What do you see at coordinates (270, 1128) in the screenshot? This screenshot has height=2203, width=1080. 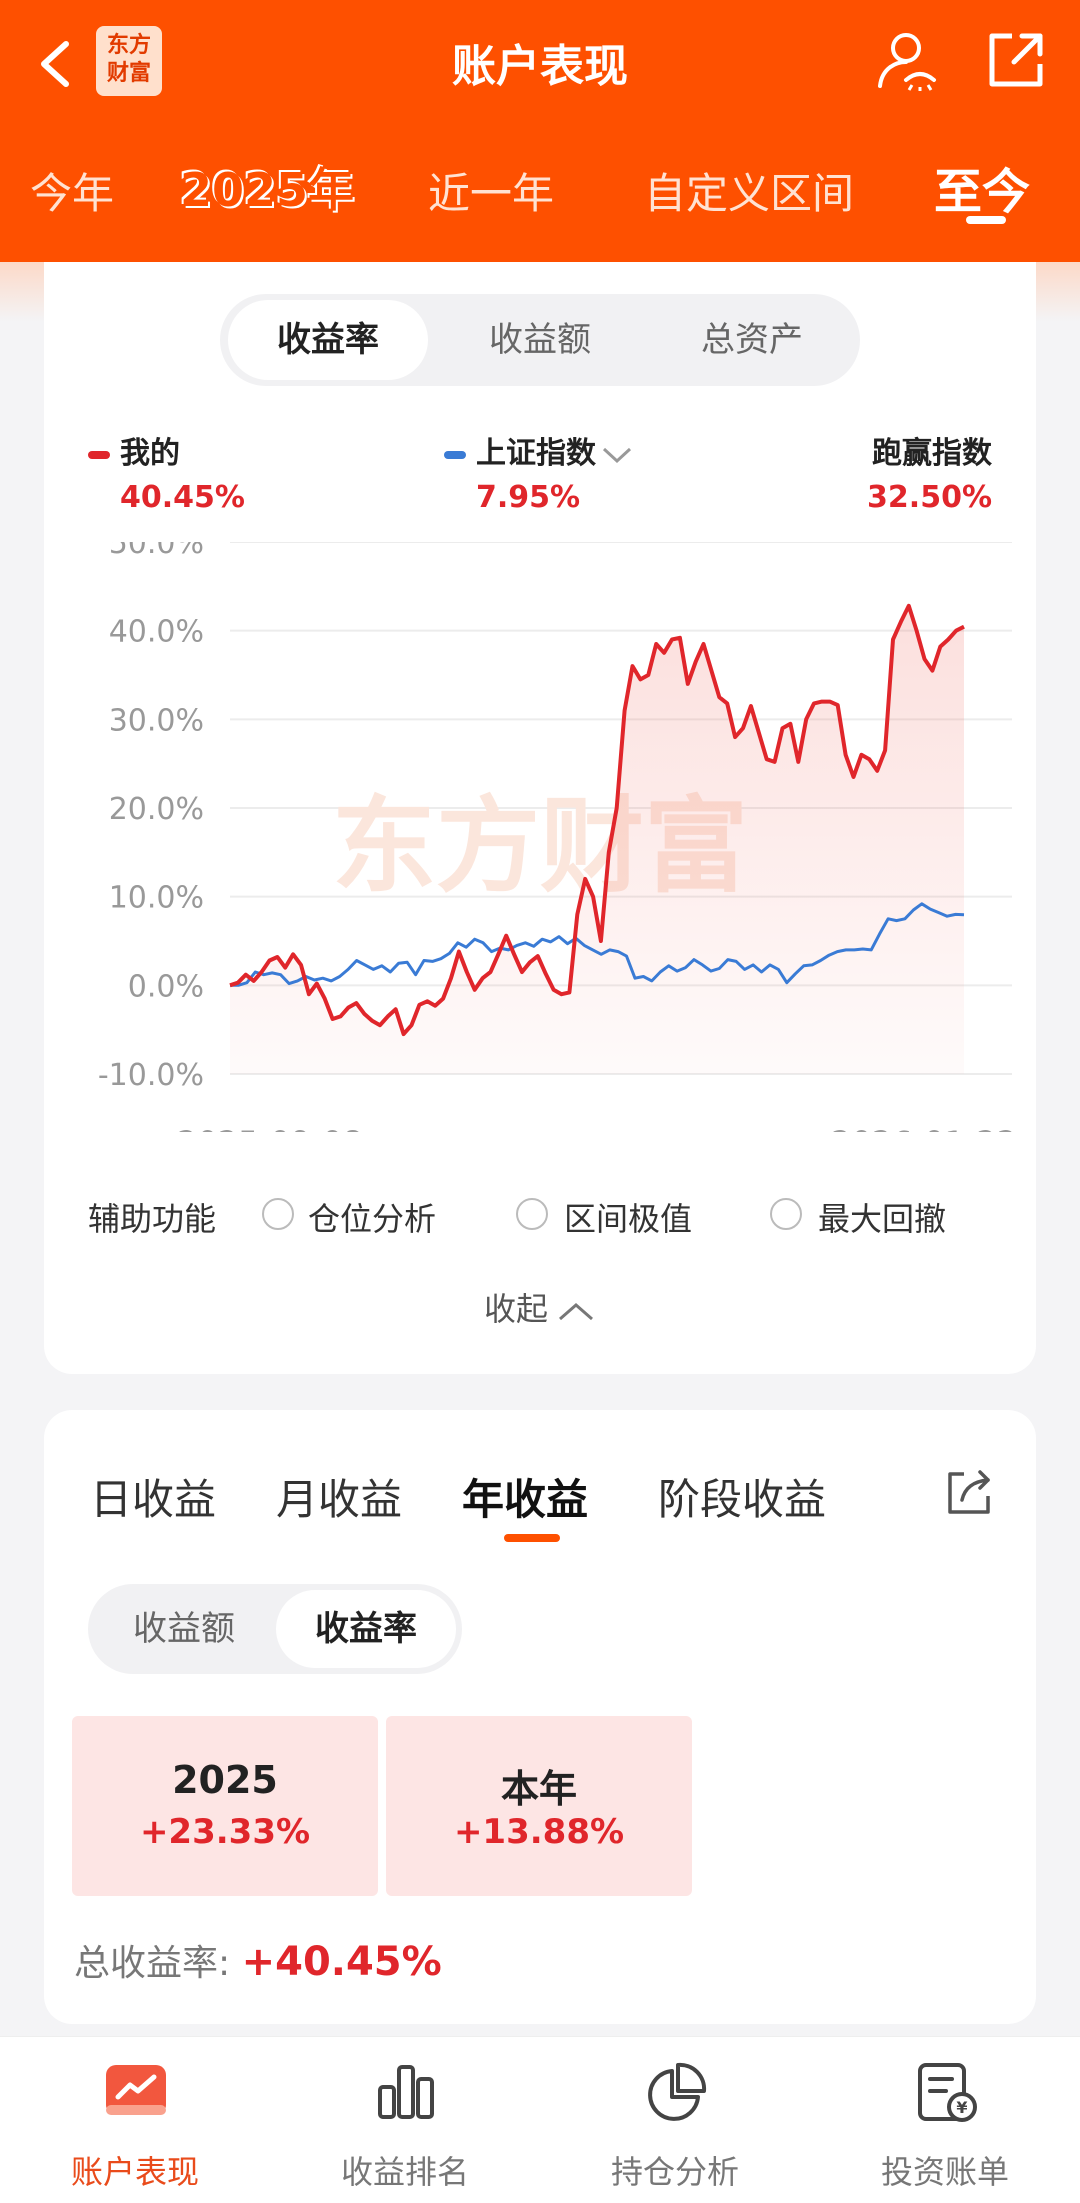 I see `x-tick-label: 2025-09-08` at bounding box center [270, 1128].